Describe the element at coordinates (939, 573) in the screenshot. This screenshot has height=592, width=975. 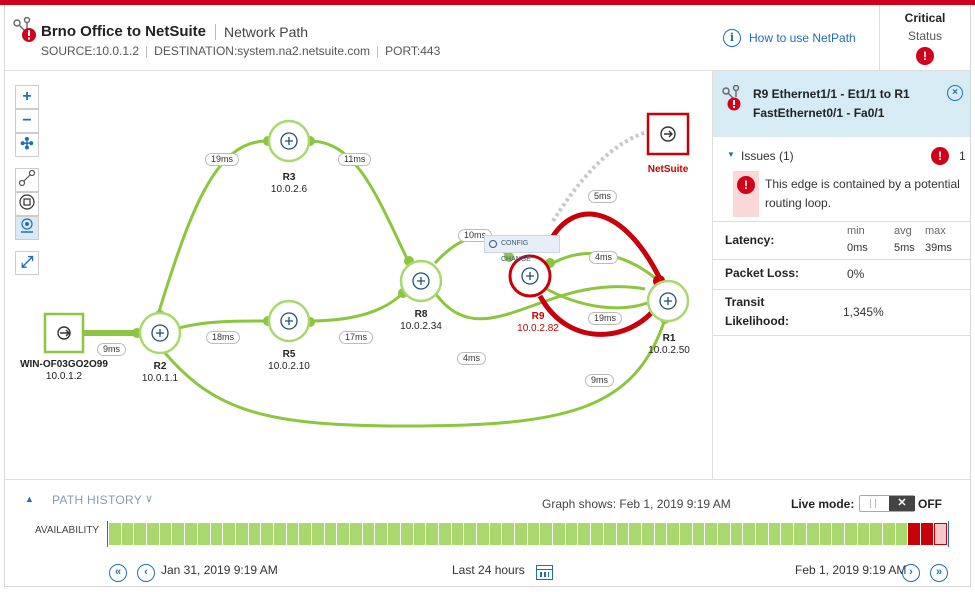
I see `jump-last-button: »` at that location.